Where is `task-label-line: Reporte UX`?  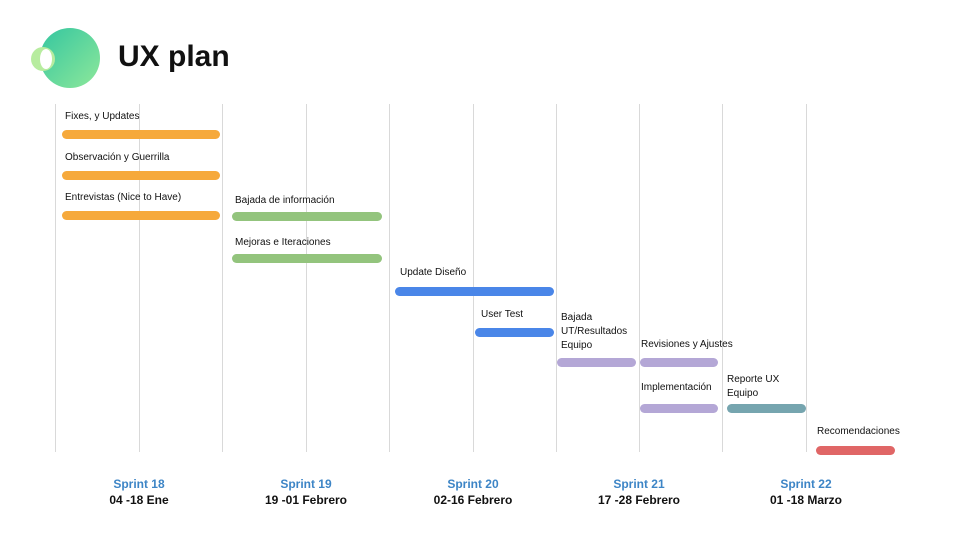
task-label-line: Reporte UX is located at coordinates (753, 379).